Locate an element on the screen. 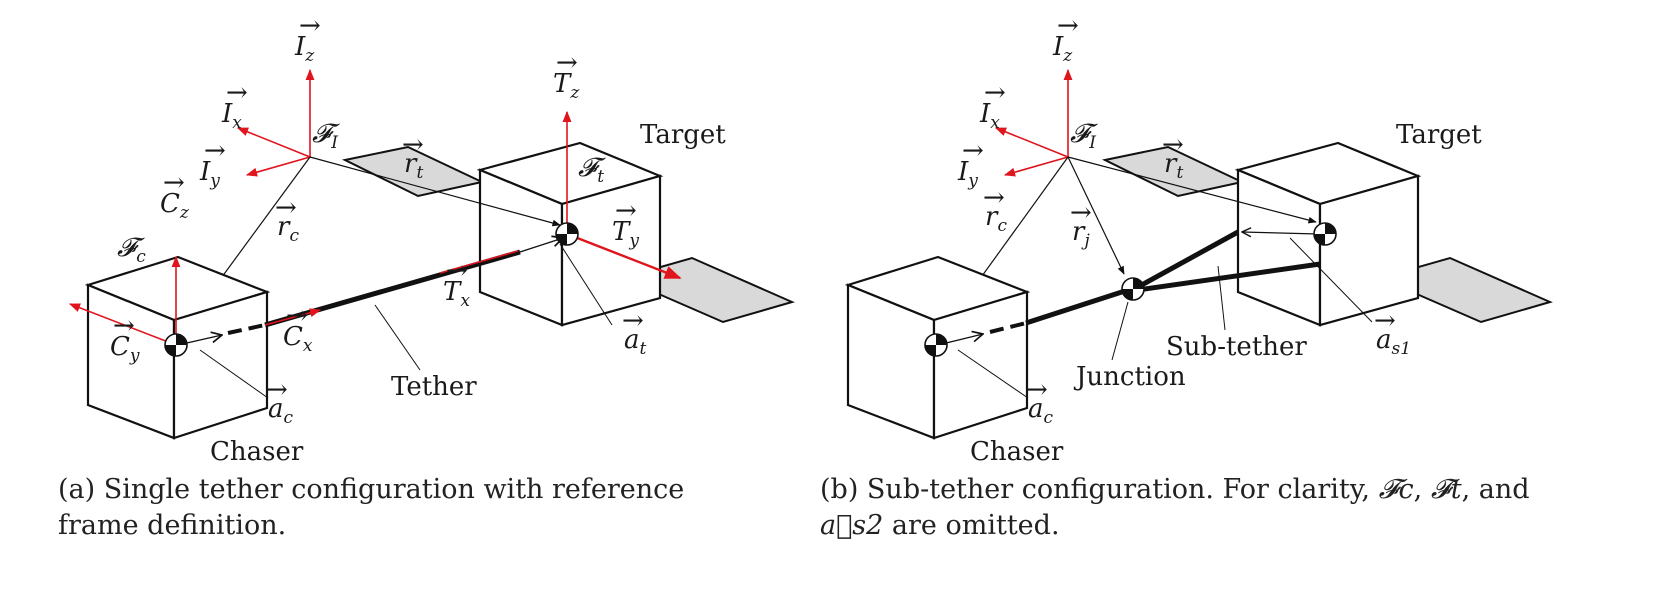 Image resolution: width=1667 pixels, height=601 pixels. inertial-frame-a is located at coordinates (275, 122).